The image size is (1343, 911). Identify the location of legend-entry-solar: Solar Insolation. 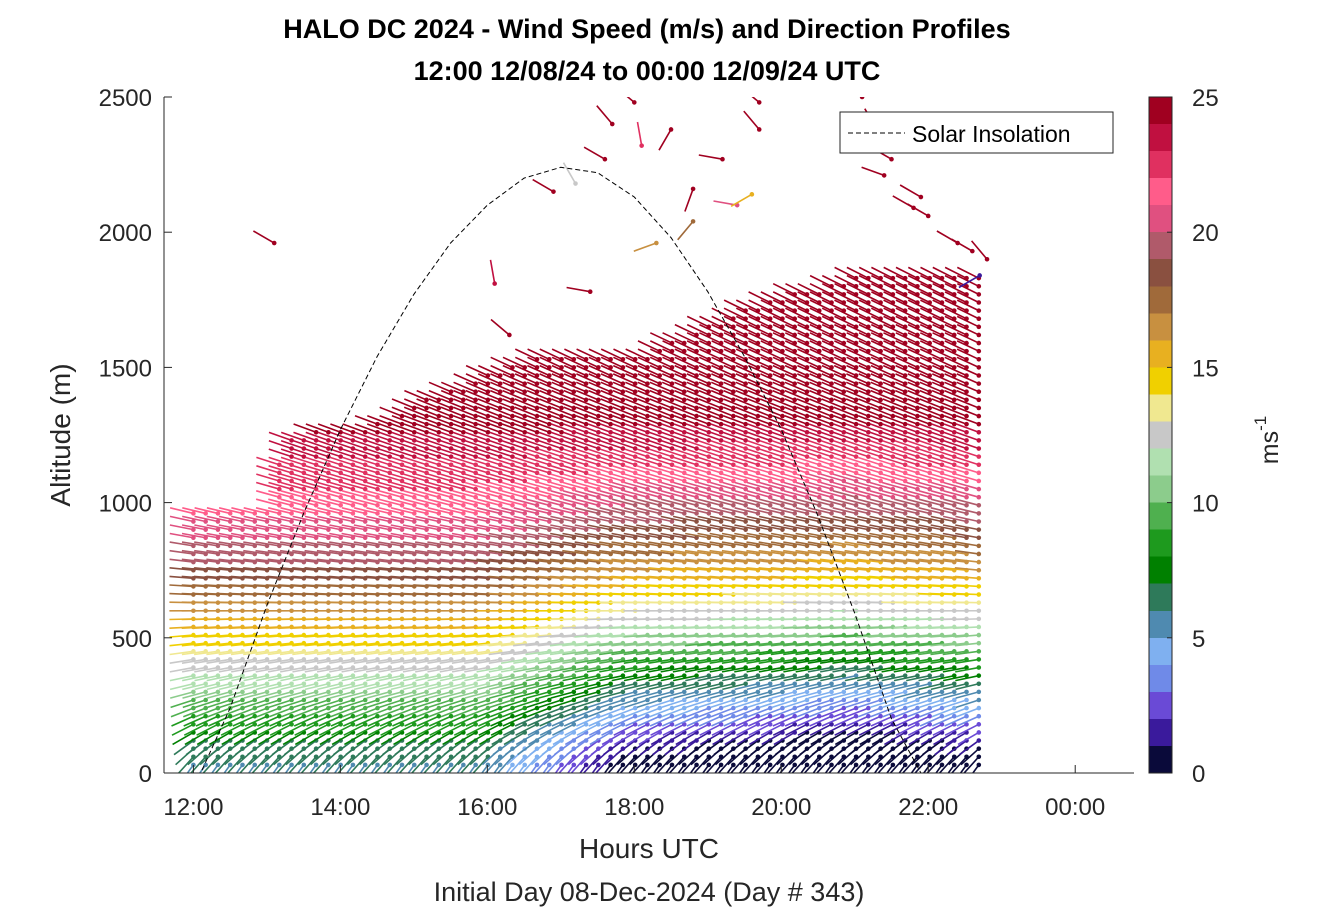
(991, 134).